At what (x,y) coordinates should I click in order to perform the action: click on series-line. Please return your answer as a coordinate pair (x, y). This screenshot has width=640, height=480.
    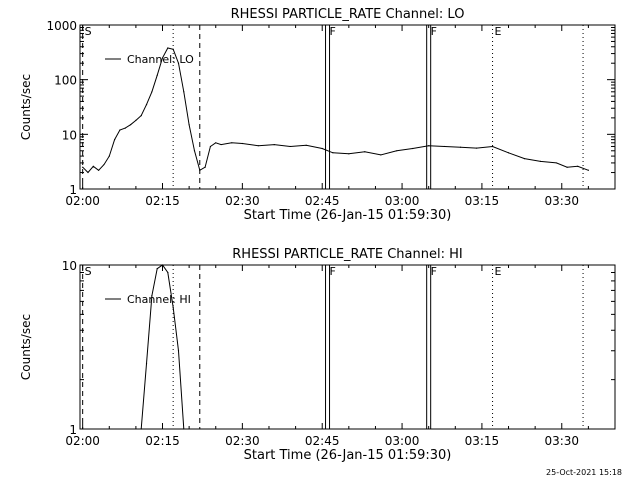
    Looking at the image, I should click on (162, 347).